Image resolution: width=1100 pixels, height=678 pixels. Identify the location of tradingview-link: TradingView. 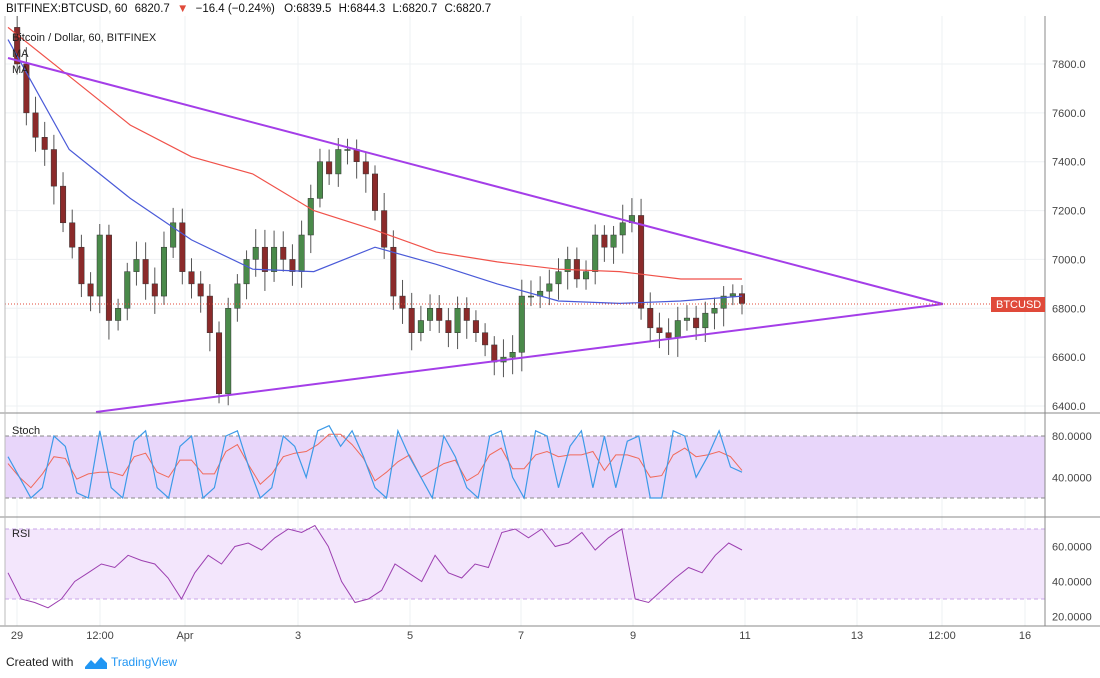
(144, 662).